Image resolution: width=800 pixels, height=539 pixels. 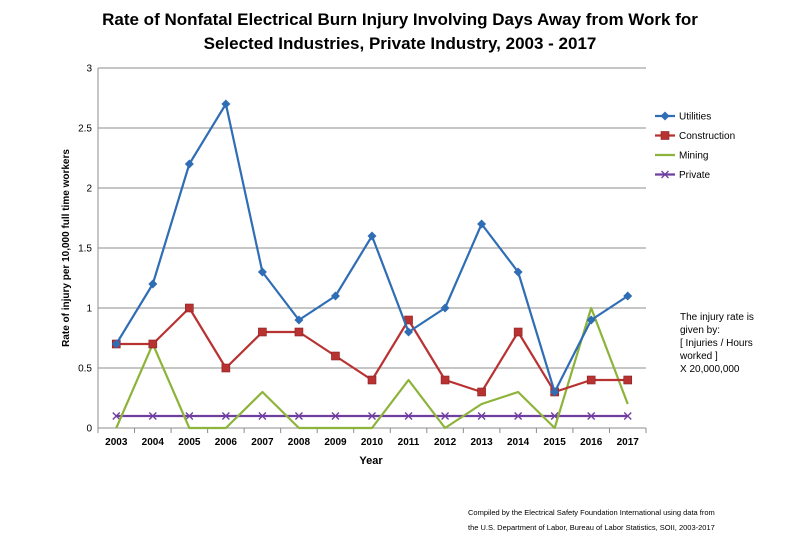 What do you see at coordinates (628, 442) in the screenshot?
I see `x-tick-label: 2017` at bounding box center [628, 442].